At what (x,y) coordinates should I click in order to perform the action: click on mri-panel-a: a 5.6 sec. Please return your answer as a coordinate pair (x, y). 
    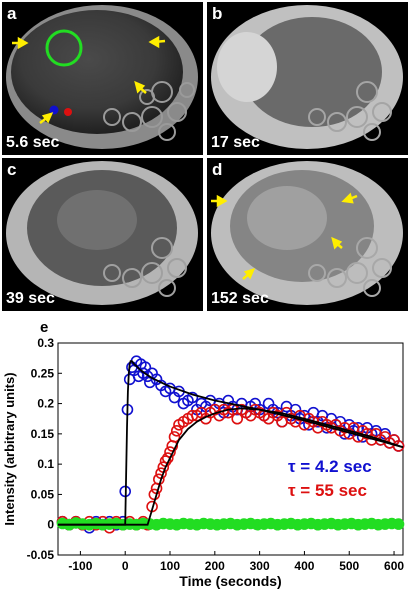
    Looking at the image, I should click on (102, 78).